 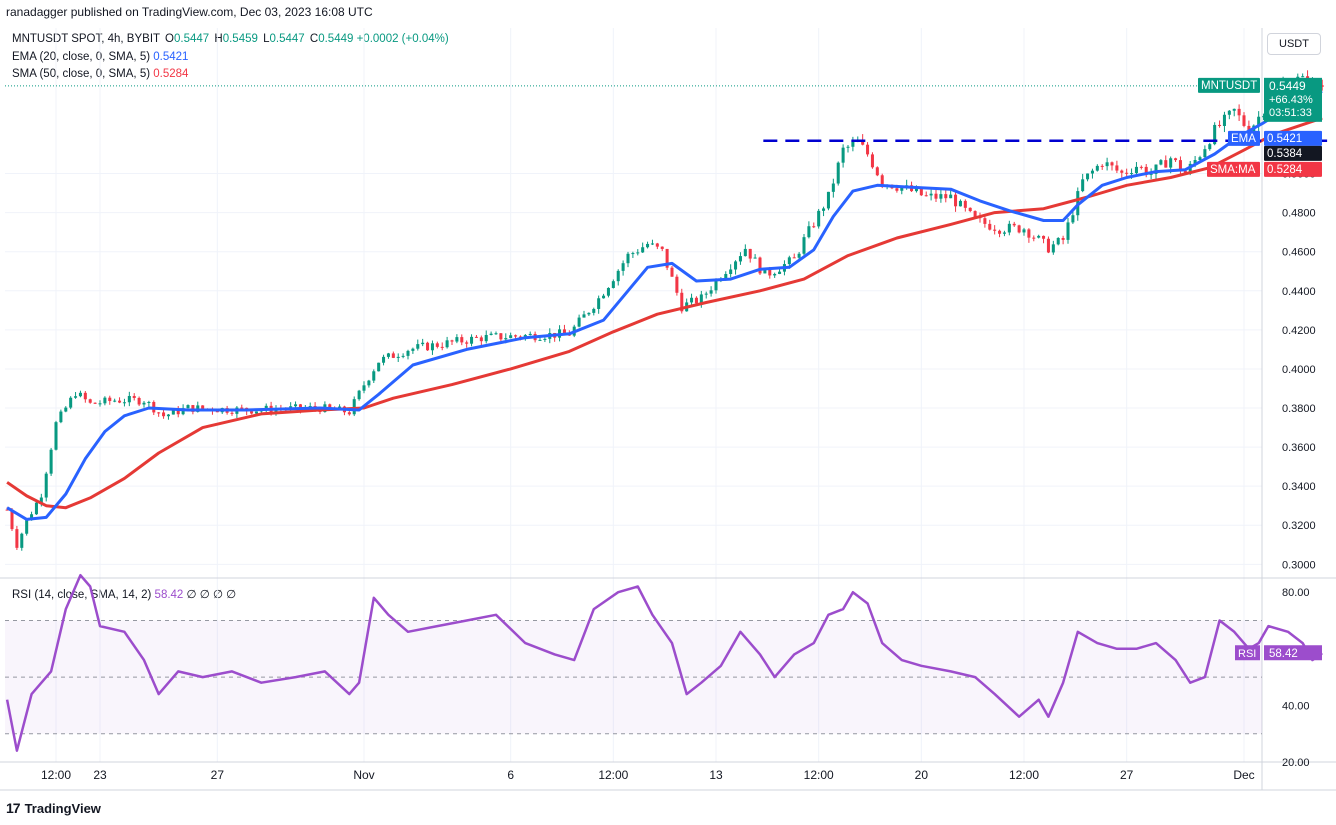 What do you see at coordinates (53, 808) in the screenshot?
I see `tradingview-branding: 17 TradingView` at bounding box center [53, 808].